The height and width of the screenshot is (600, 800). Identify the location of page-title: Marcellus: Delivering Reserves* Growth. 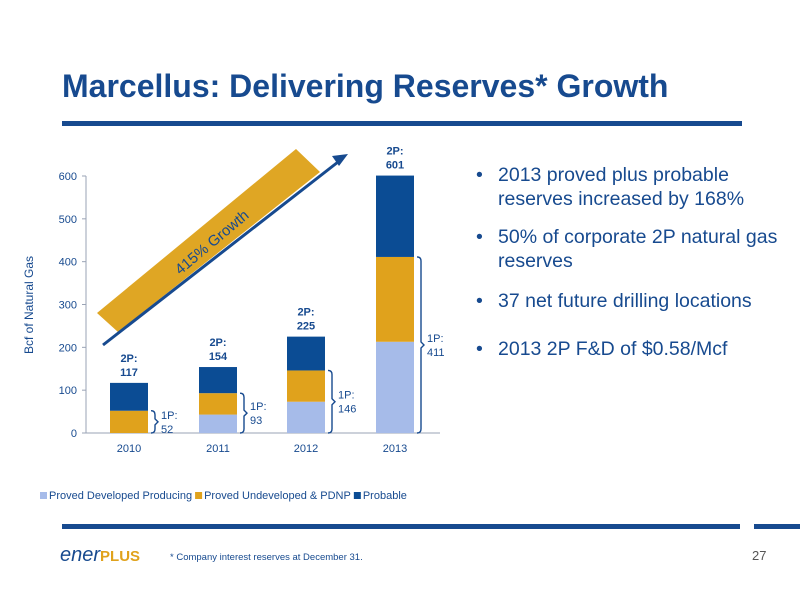
(365, 86).